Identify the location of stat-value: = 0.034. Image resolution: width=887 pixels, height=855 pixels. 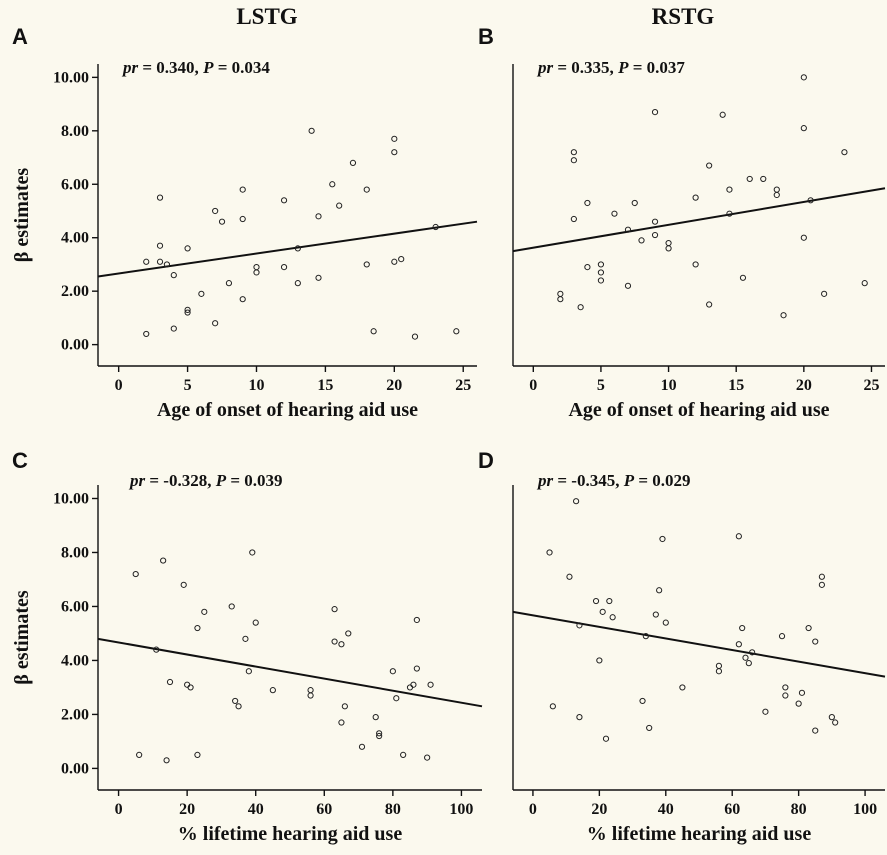
(241, 67).